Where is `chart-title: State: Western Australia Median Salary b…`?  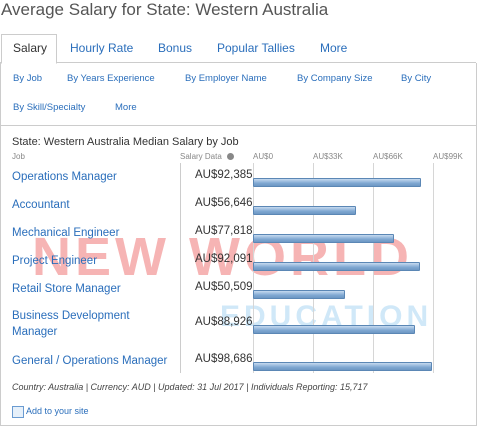
chart-title: State: Western Australia Median Salary b… is located at coordinates (125, 142).